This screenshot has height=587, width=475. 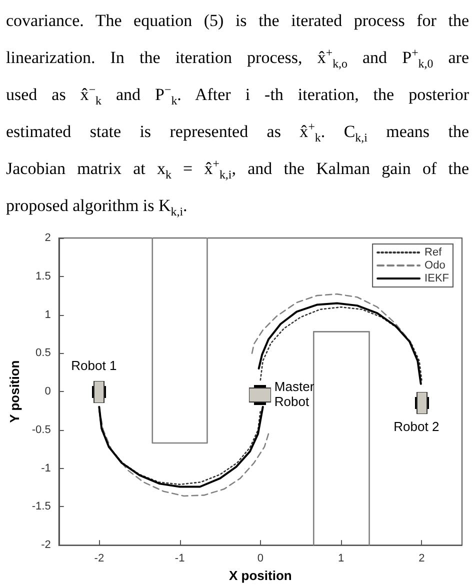 I want to click on y-tick-label: 1.5, so click(x=43, y=276).